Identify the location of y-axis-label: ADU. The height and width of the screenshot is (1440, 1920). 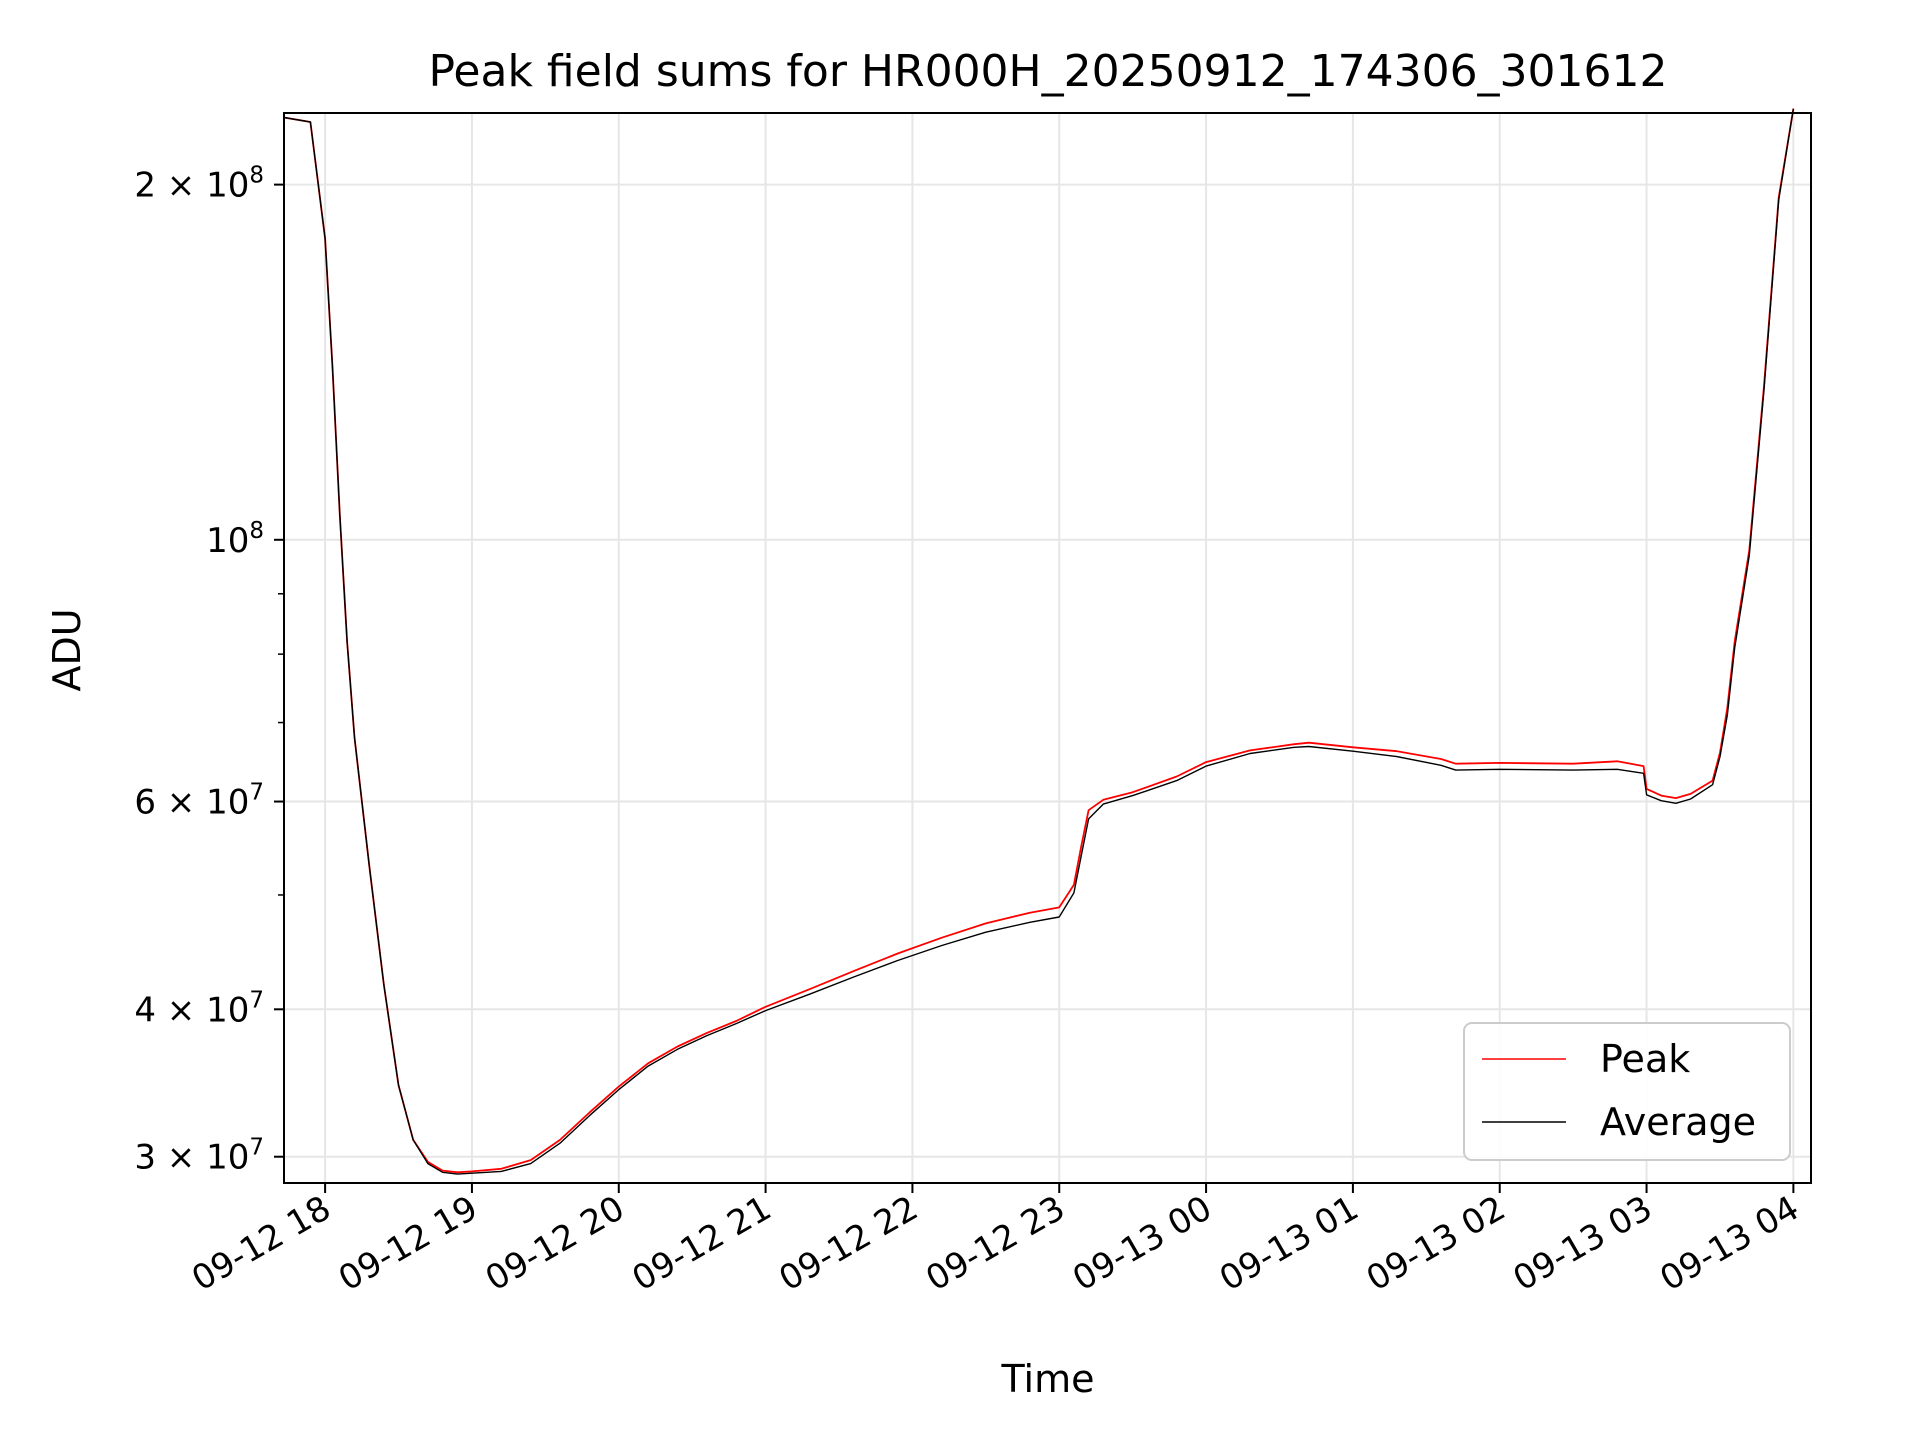
(67, 649).